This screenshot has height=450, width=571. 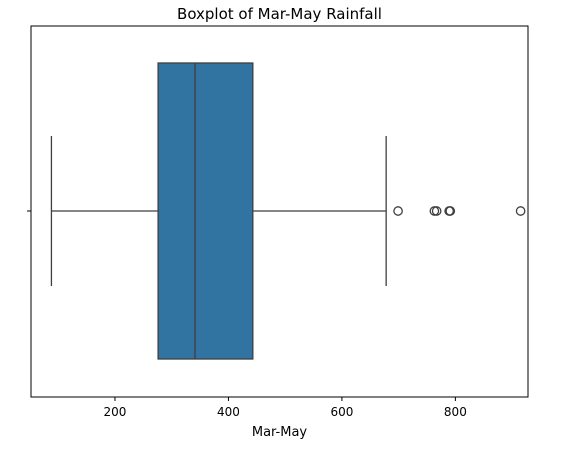 I want to click on chart-title: Boxplot of Mar-May Rainfall, so click(x=279, y=14).